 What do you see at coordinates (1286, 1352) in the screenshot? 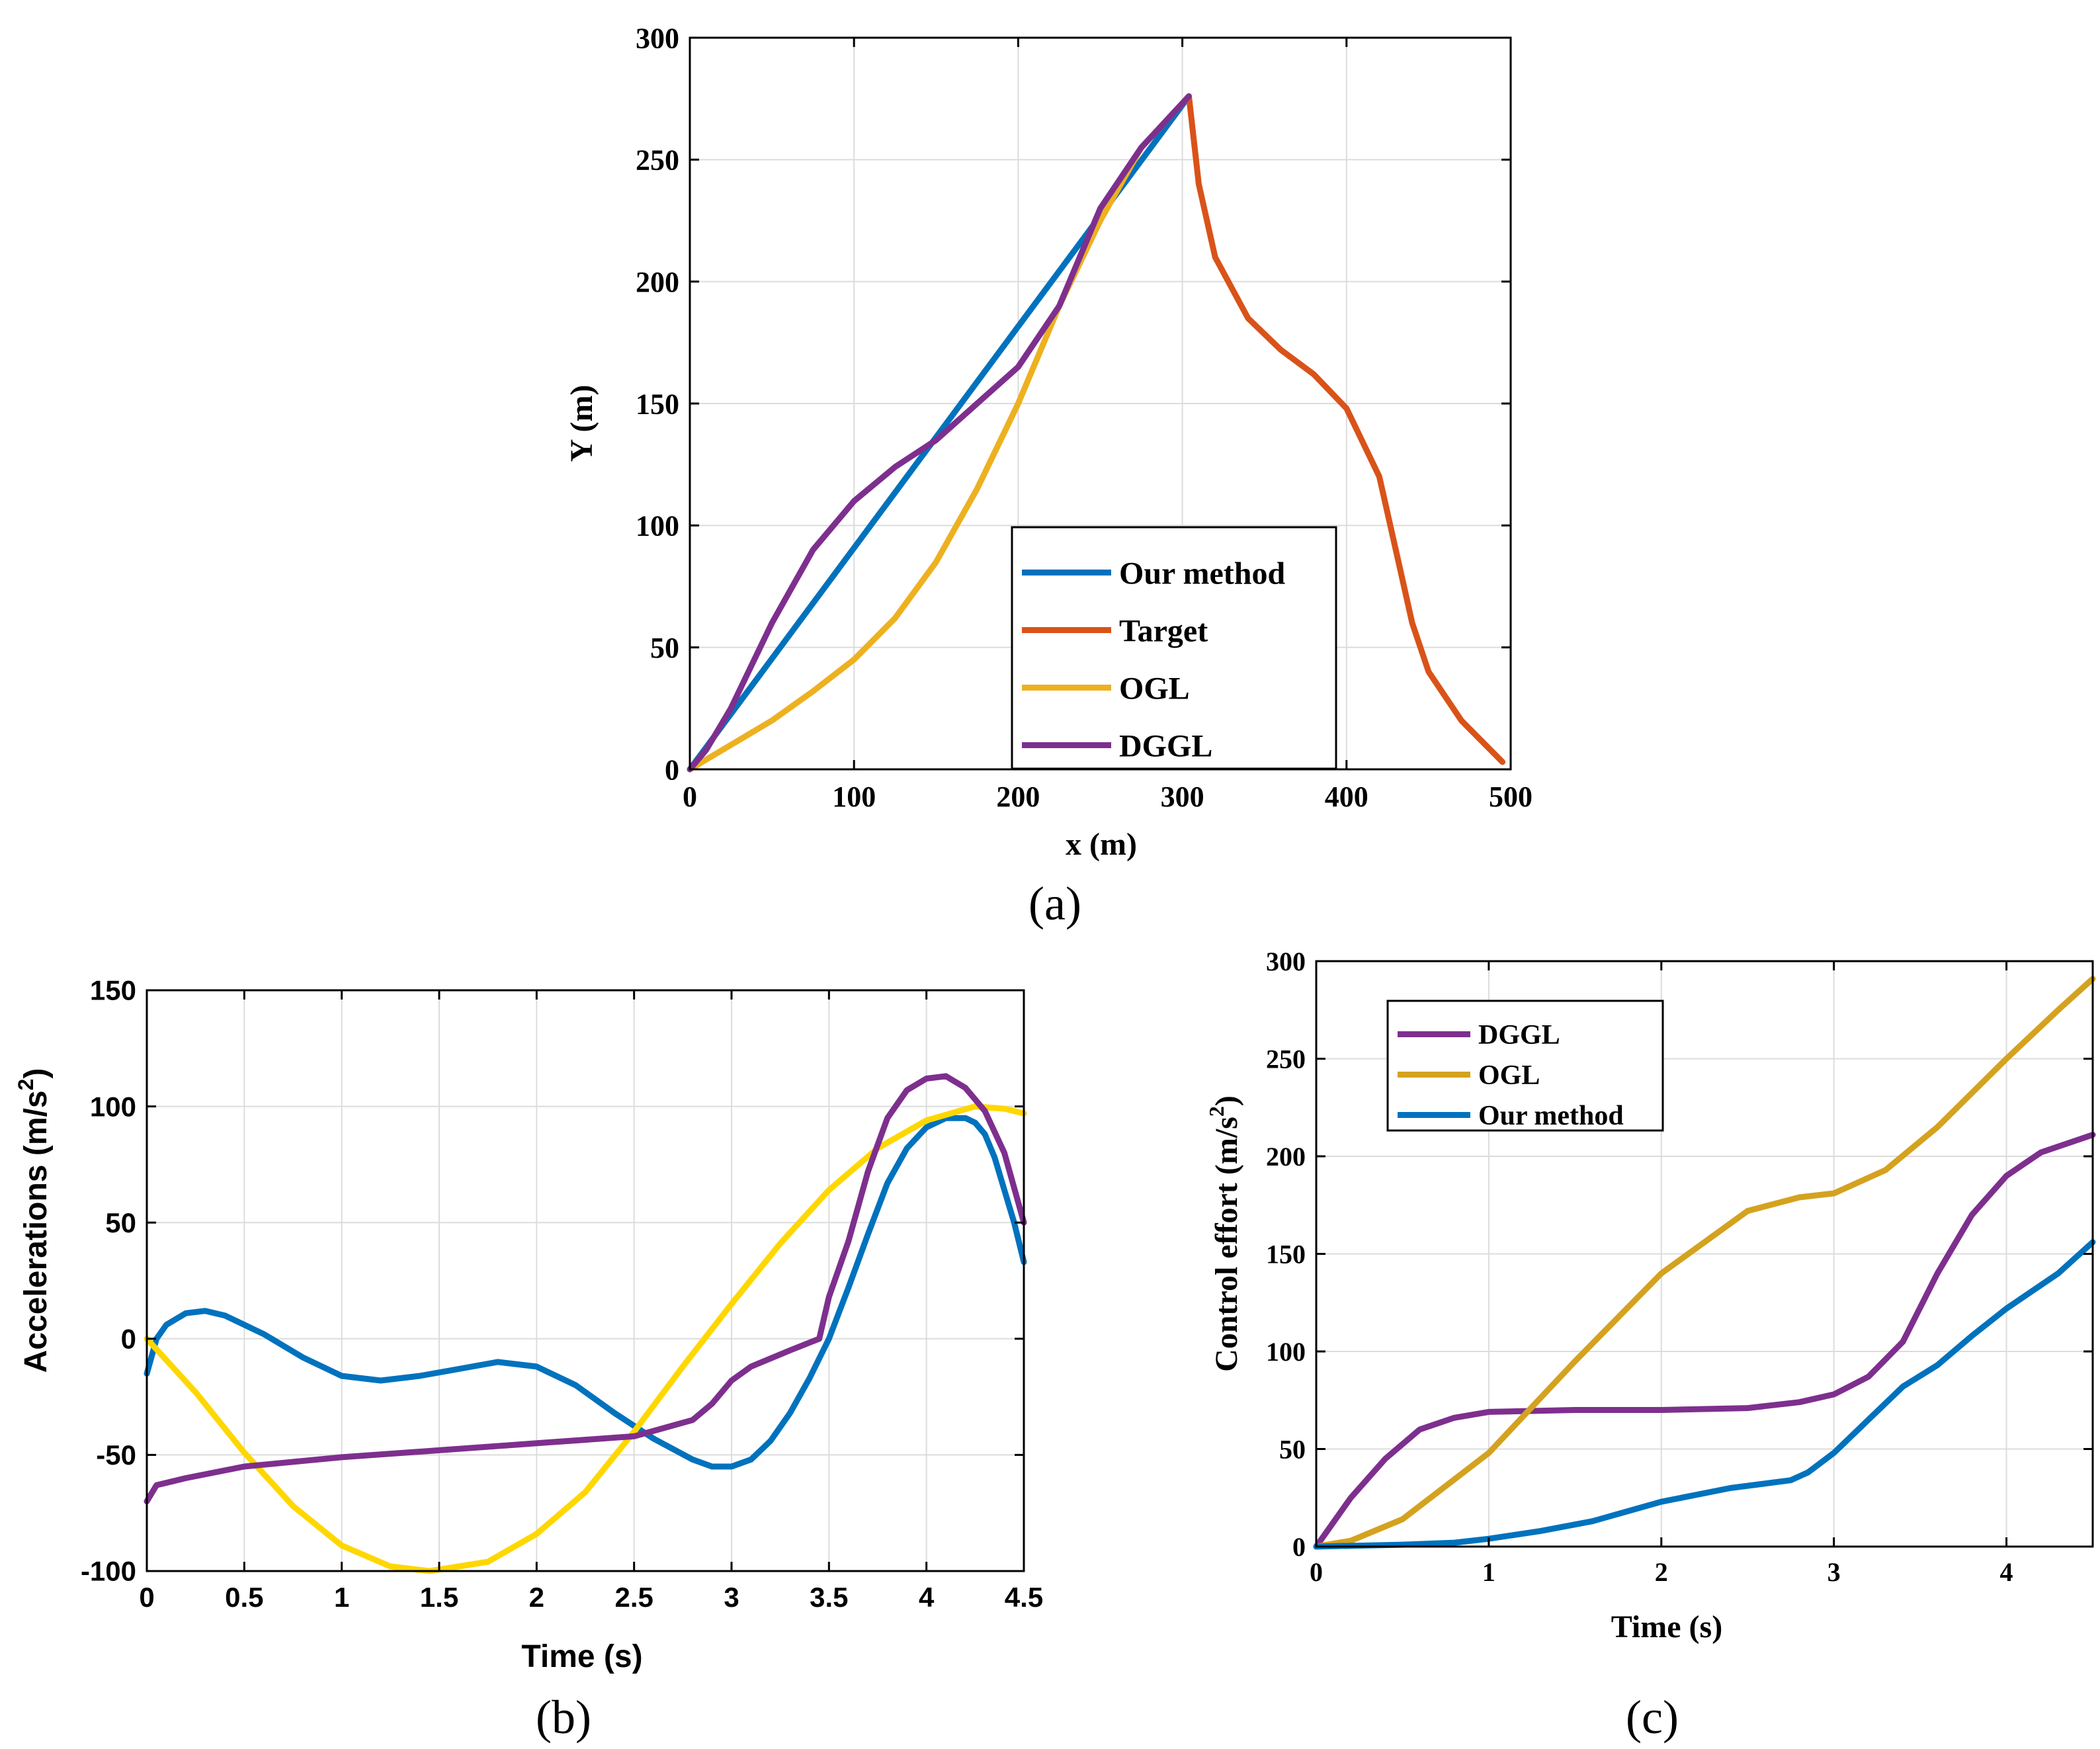
I see `panel-c-ytick-label-100: 100` at bounding box center [1286, 1352].